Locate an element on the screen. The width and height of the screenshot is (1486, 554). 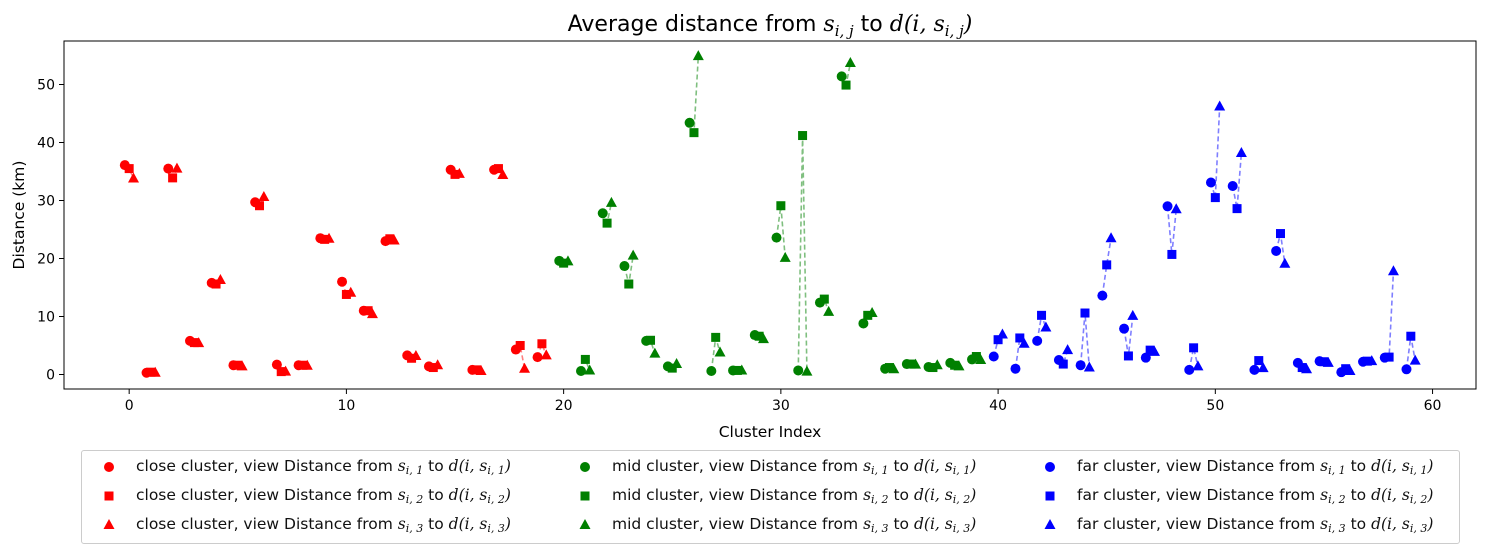
y-tick-label: 10 is located at coordinates (46, 318).